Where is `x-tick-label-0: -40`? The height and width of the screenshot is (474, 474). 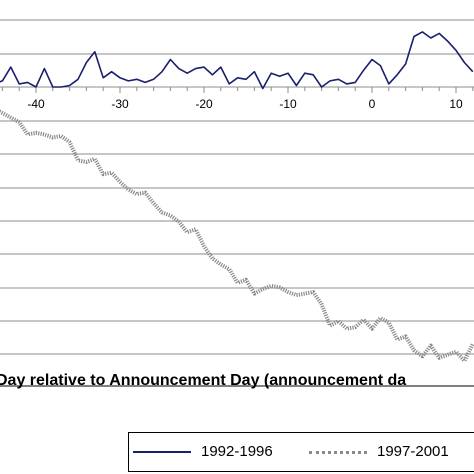
x-tick-label-0: -40 is located at coordinates (36, 104).